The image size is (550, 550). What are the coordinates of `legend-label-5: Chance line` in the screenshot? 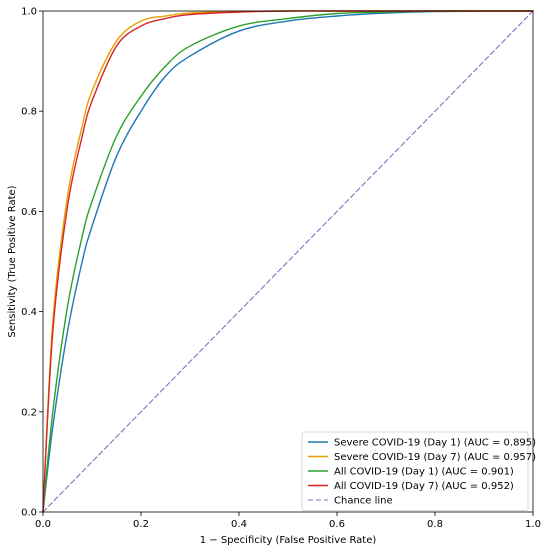 It's located at (363, 501).